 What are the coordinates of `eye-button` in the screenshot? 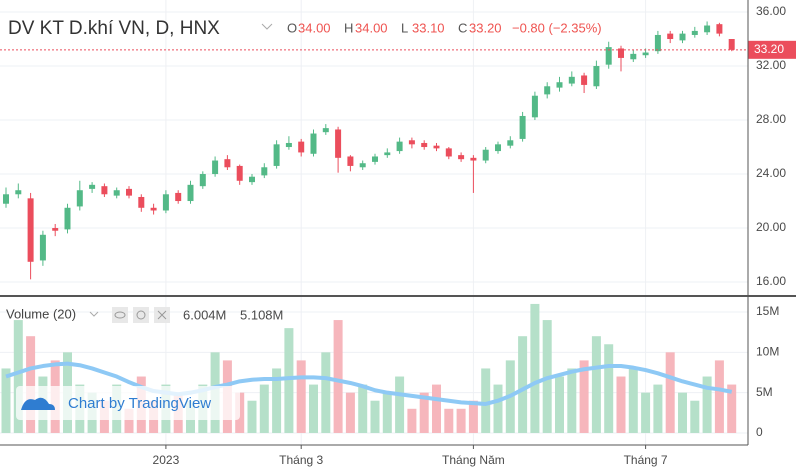 It's located at (120, 315).